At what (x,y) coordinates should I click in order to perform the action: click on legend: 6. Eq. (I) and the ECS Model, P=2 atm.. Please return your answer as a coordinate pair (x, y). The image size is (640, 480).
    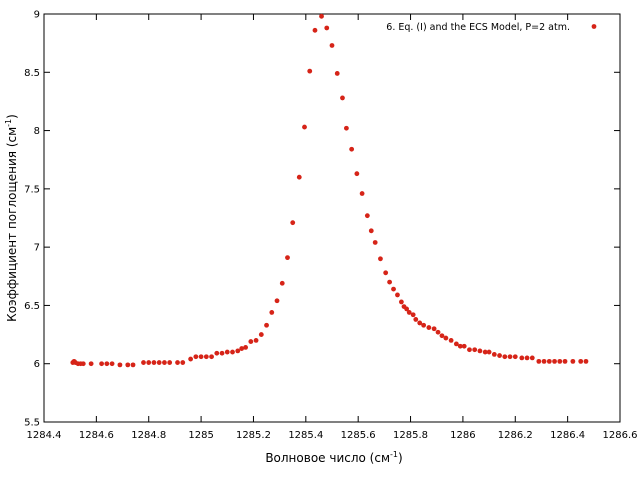
    Looking at the image, I should click on (491, 27).